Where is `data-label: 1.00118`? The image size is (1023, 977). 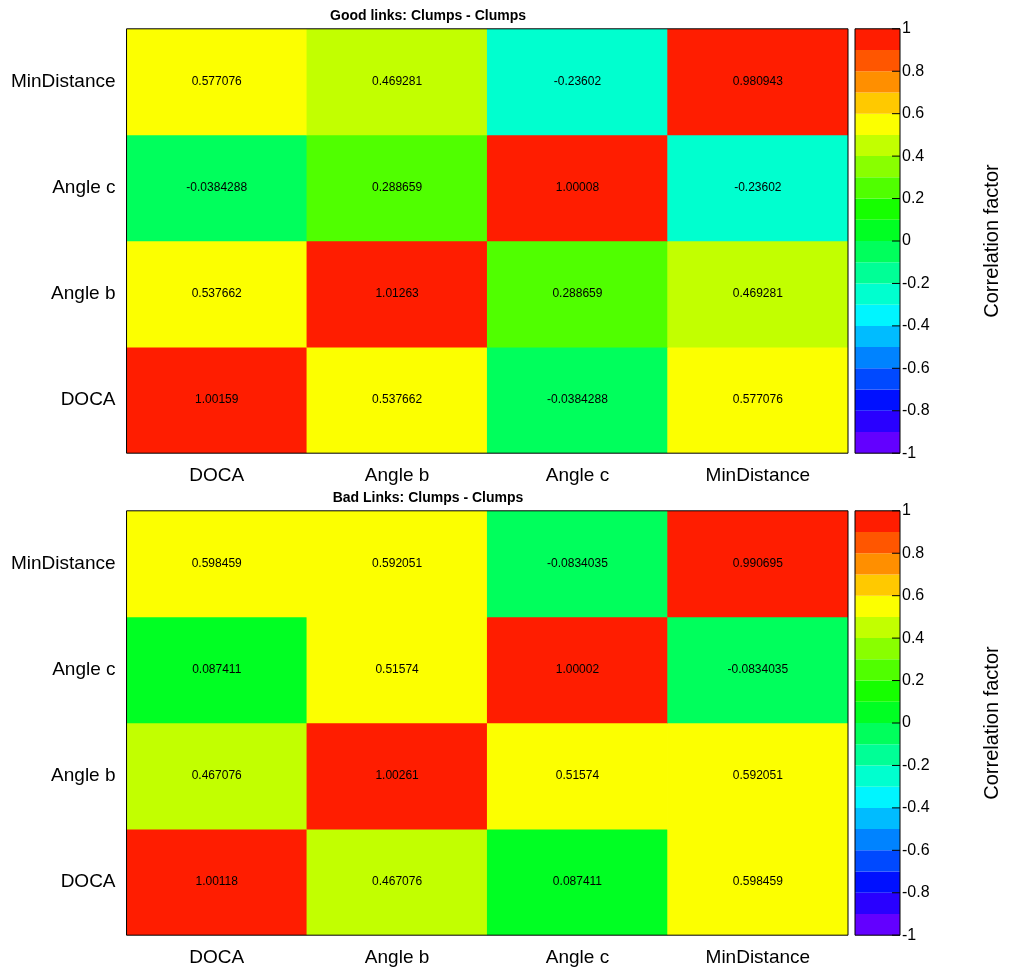
data-label: 1.00118 is located at coordinates (217, 881).